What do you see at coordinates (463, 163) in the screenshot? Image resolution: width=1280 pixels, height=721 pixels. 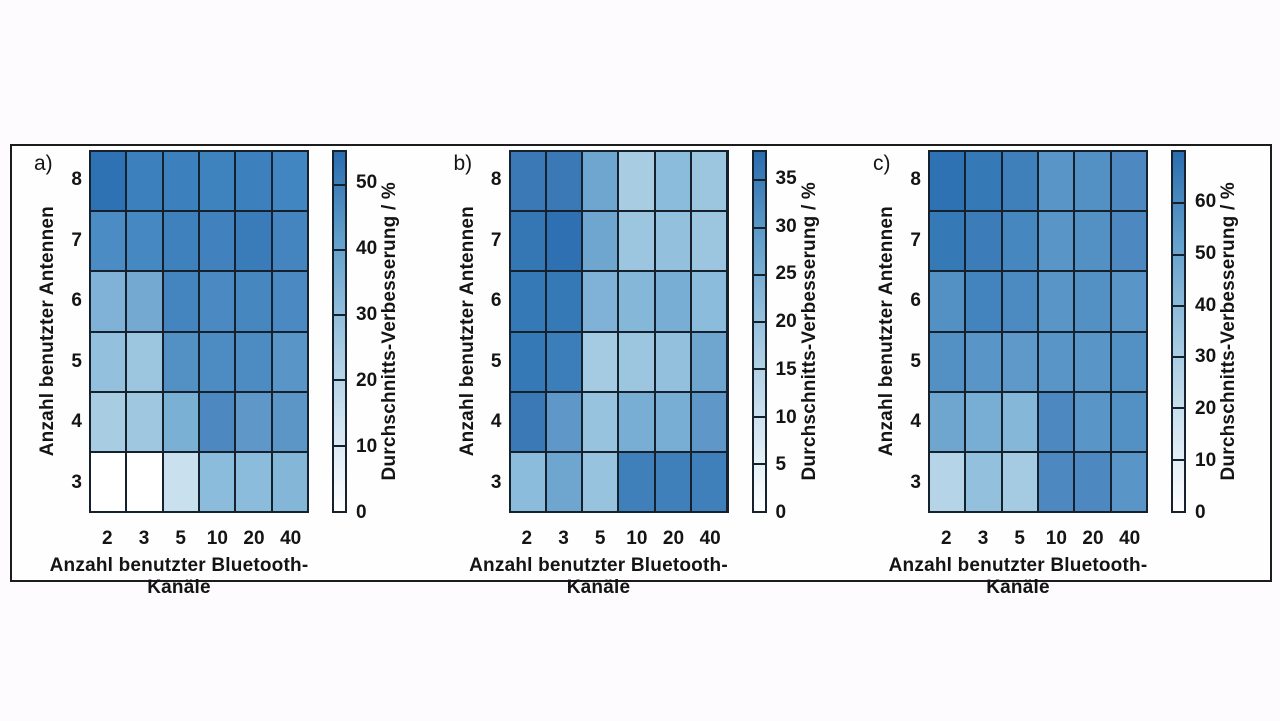 I see `panel-letter: b)` at bounding box center [463, 163].